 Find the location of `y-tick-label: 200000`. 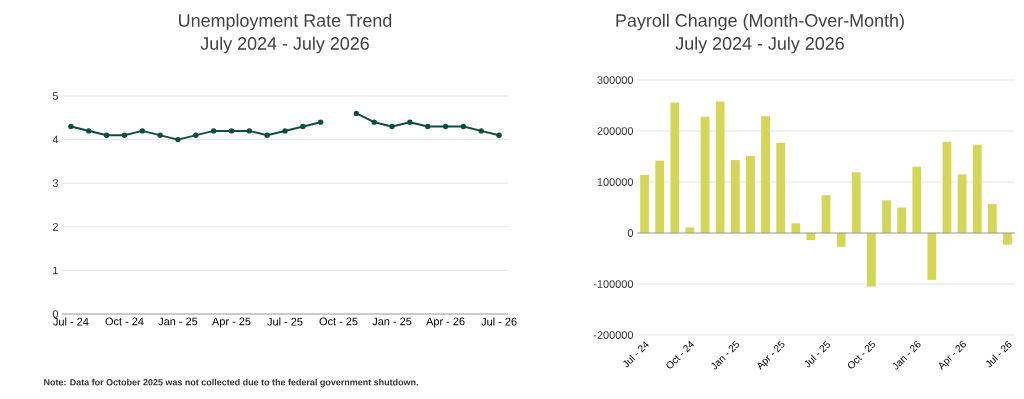

y-tick-label: 200000 is located at coordinates (615, 131).